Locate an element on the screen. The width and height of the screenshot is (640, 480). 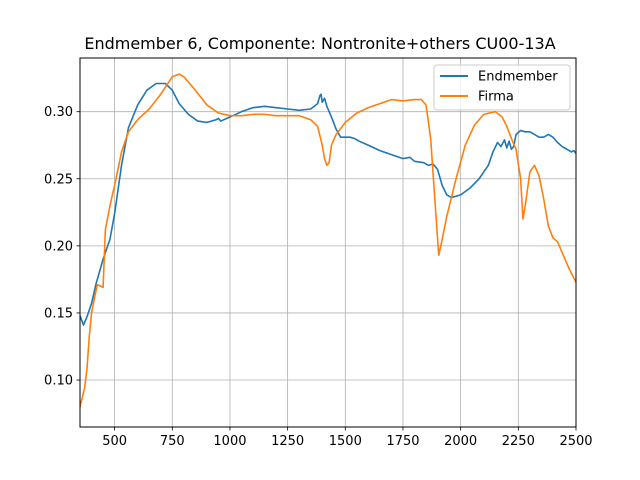
x-tick-label: 1750 is located at coordinates (402, 441).